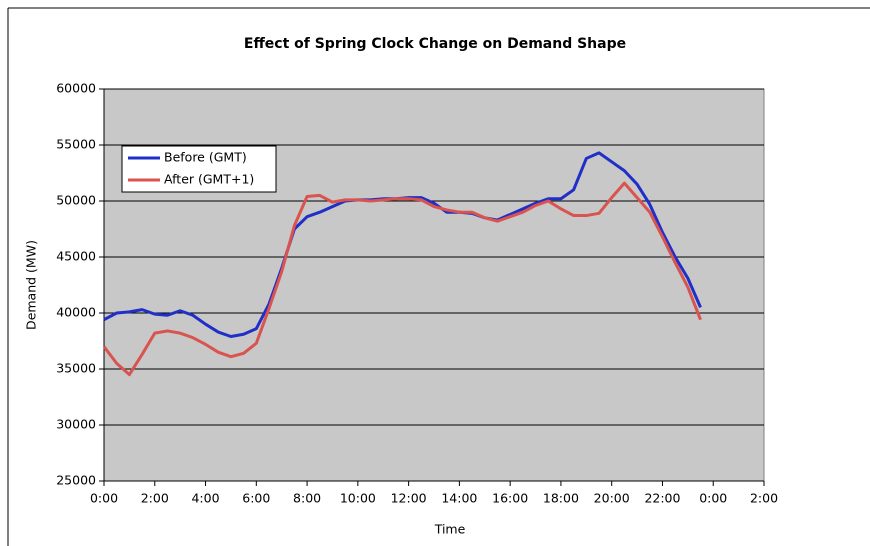 This screenshot has height=546, width=870. What do you see at coordinates (459, 498) in the screenshot?
I see `x-tick-label: 14:00` at bounding box center [459, 498].